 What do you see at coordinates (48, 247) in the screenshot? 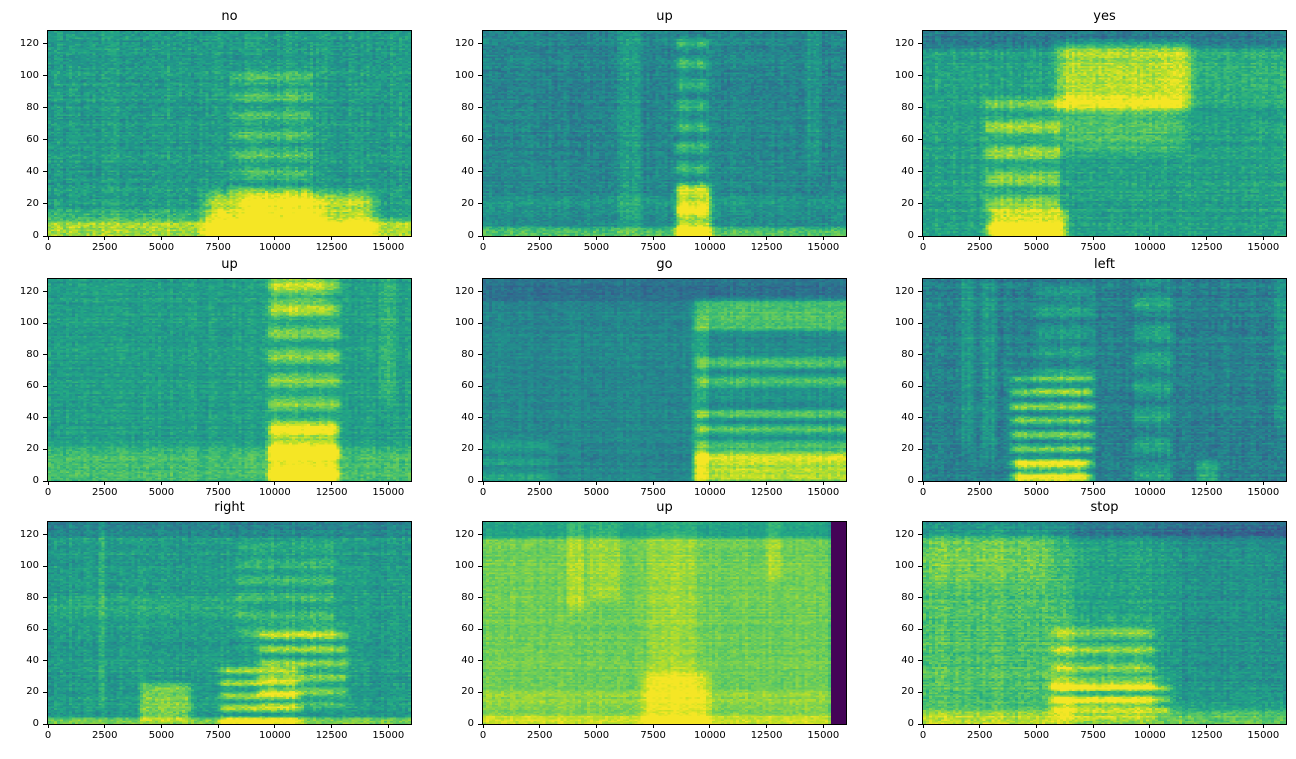
I see `x-tick-label: 0` at bounding box center [48, 247].